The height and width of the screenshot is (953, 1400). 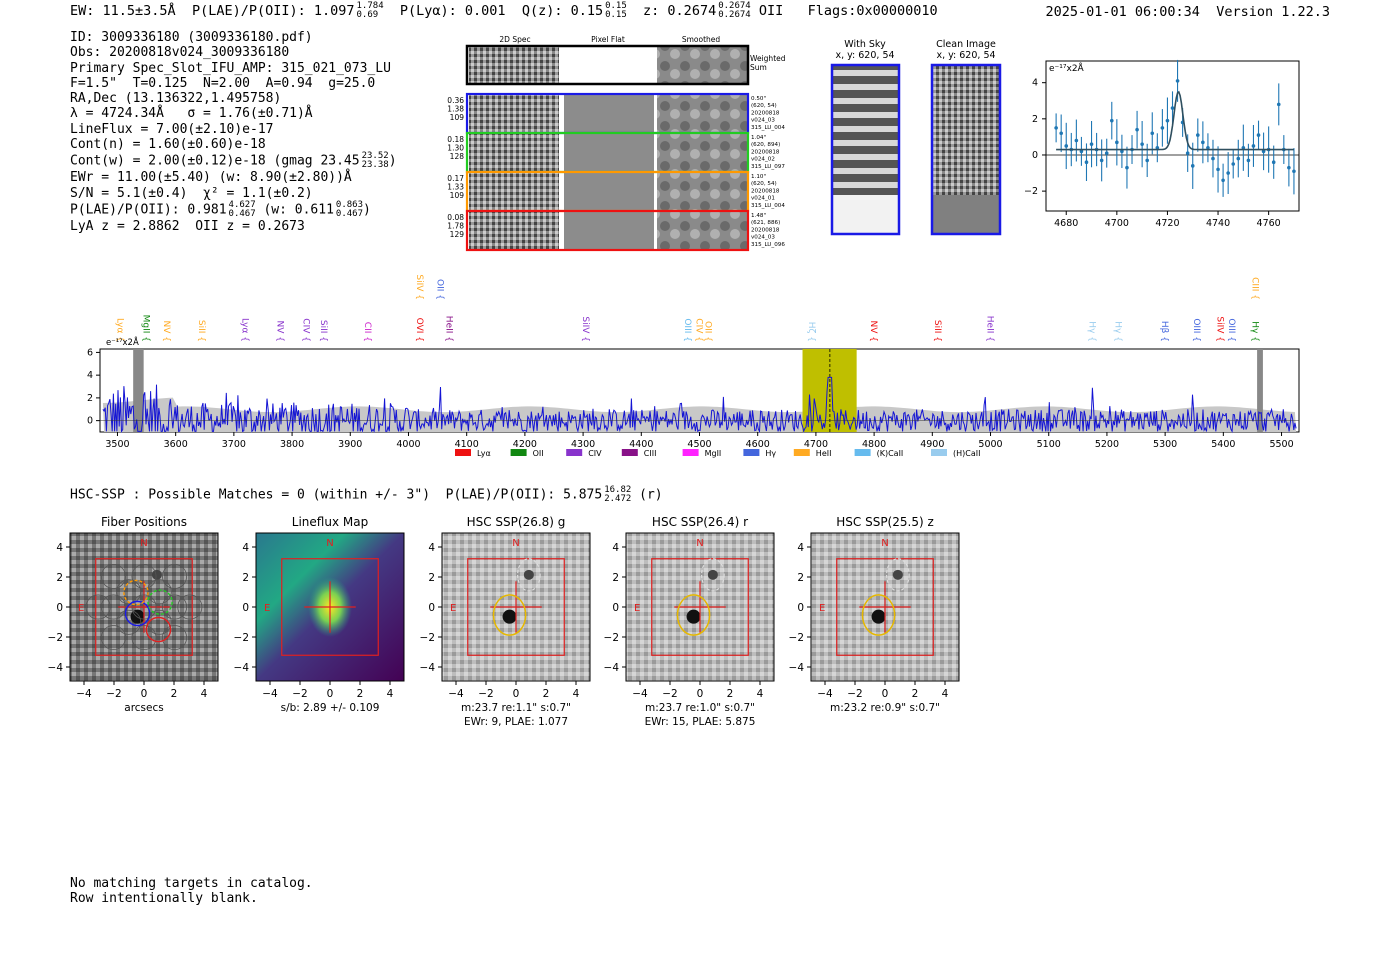 What do you see at coordinates (367, 210) in the screenshot?
I see `info-plae-end: )` at bounding box center [367, 210].